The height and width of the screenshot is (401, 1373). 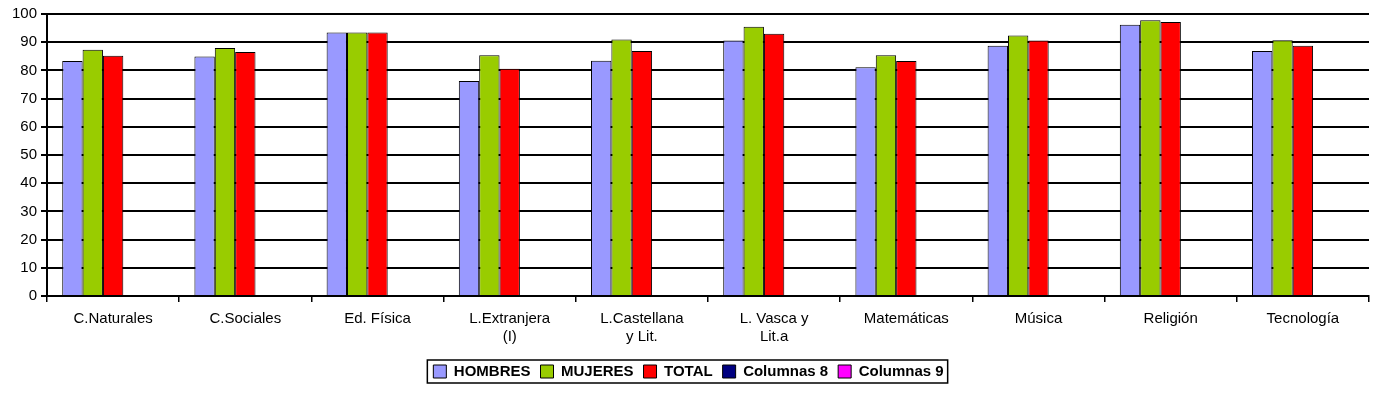 What do you see at coordinates (29, 97) in the screenshot?
I see `y-tick-label: 70` at bounding box center [29, 97].